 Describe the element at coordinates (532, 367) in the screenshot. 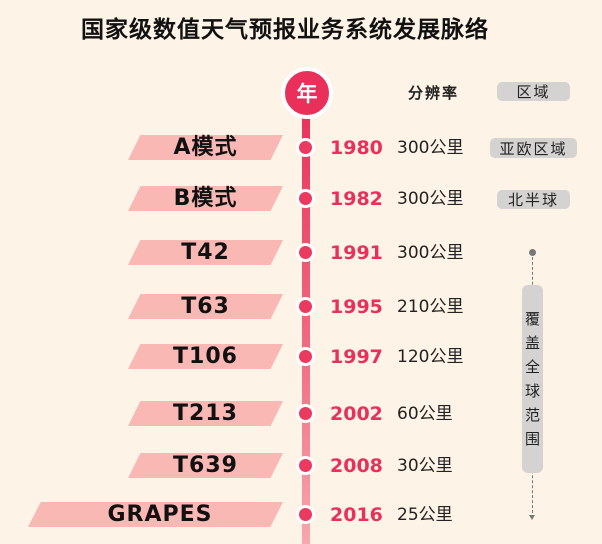

I see `coverage-char: 全` at that location.